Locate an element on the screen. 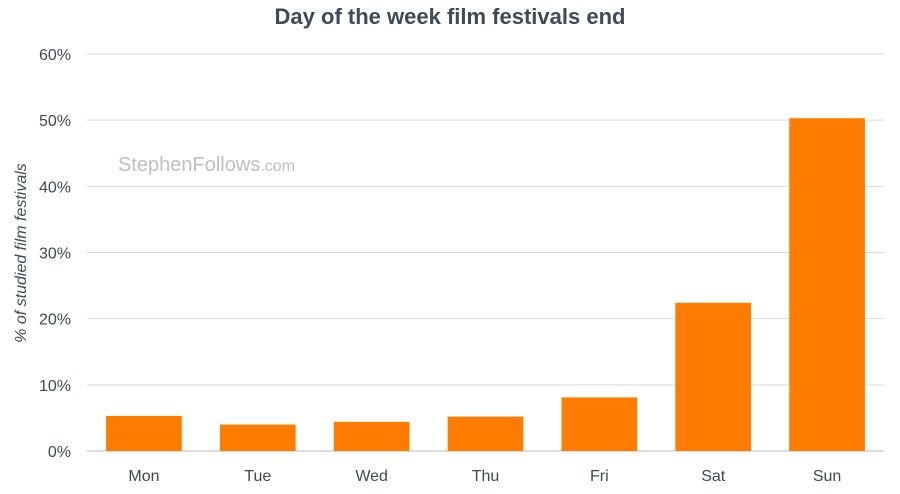  y-axis-title: % of studied film festivals is located at coordinates (21, 253).